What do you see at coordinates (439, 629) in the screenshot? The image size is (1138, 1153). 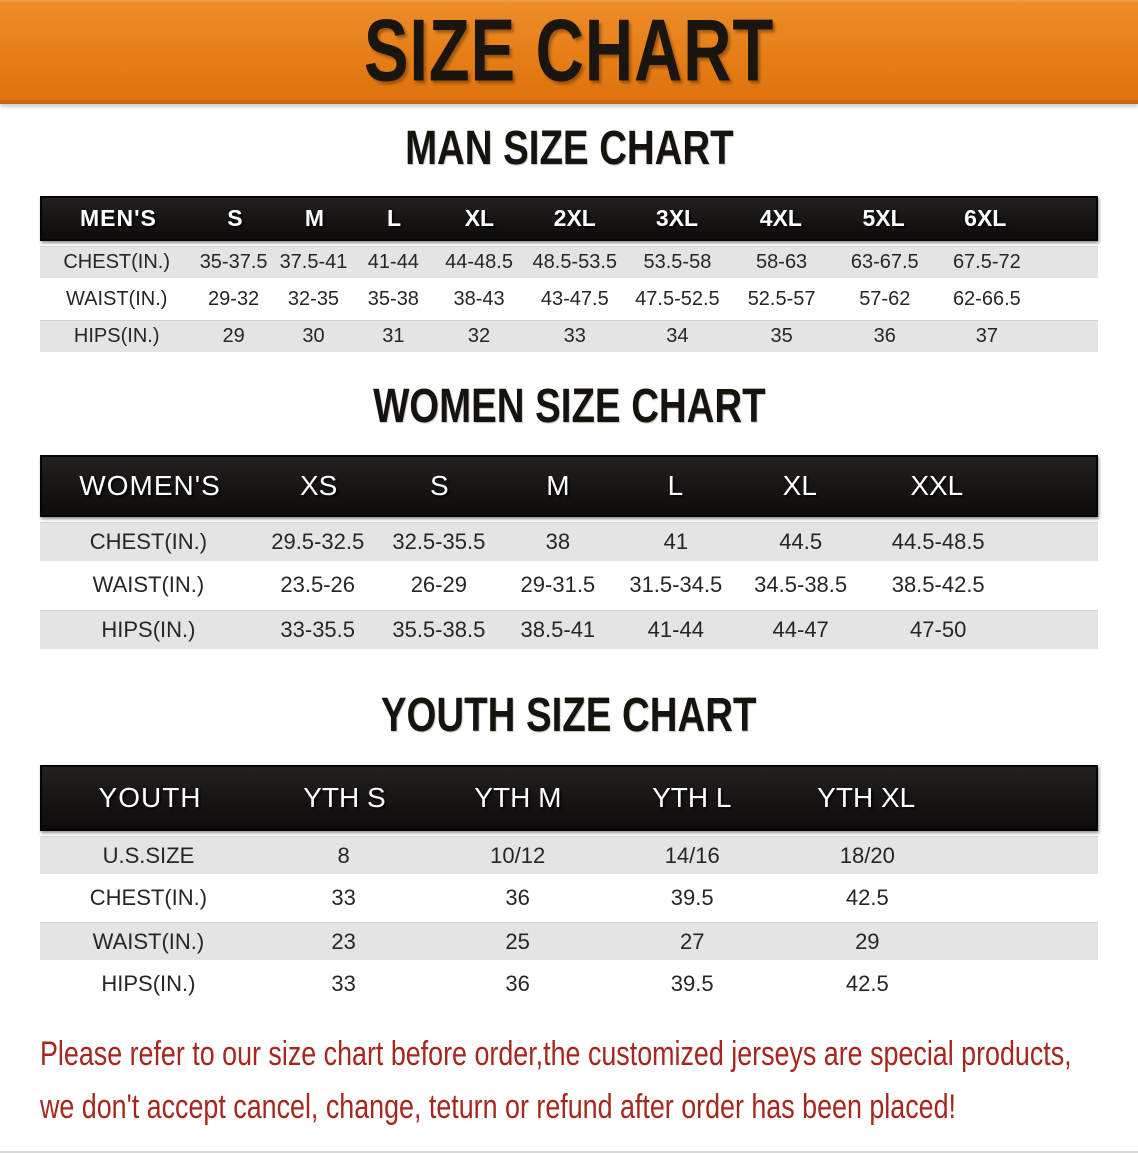 I see `size-cell: 35.5-38.5` at bounding box center [439, 629].